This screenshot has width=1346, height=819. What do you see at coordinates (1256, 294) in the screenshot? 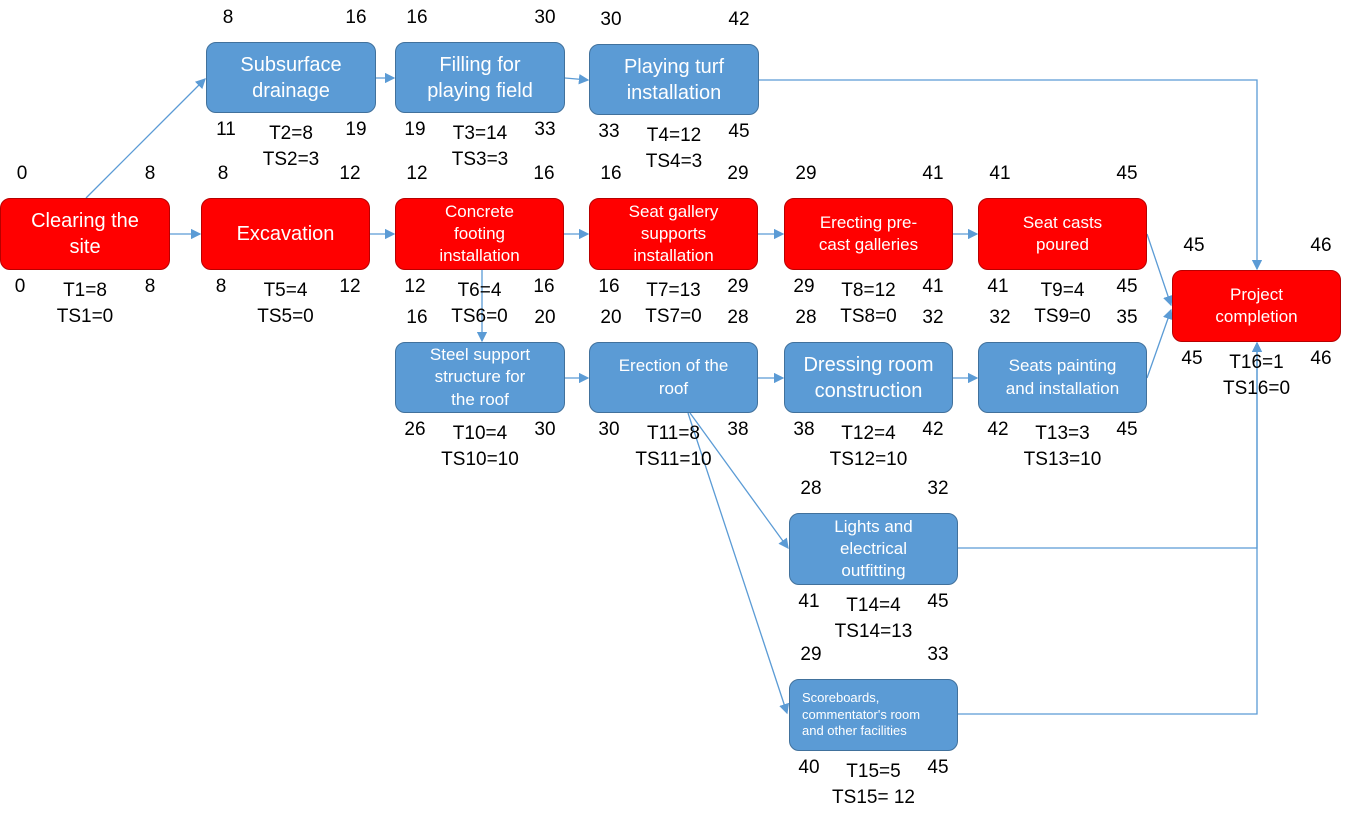
I see `task-label: Project` at bounding box center [1256, 294].